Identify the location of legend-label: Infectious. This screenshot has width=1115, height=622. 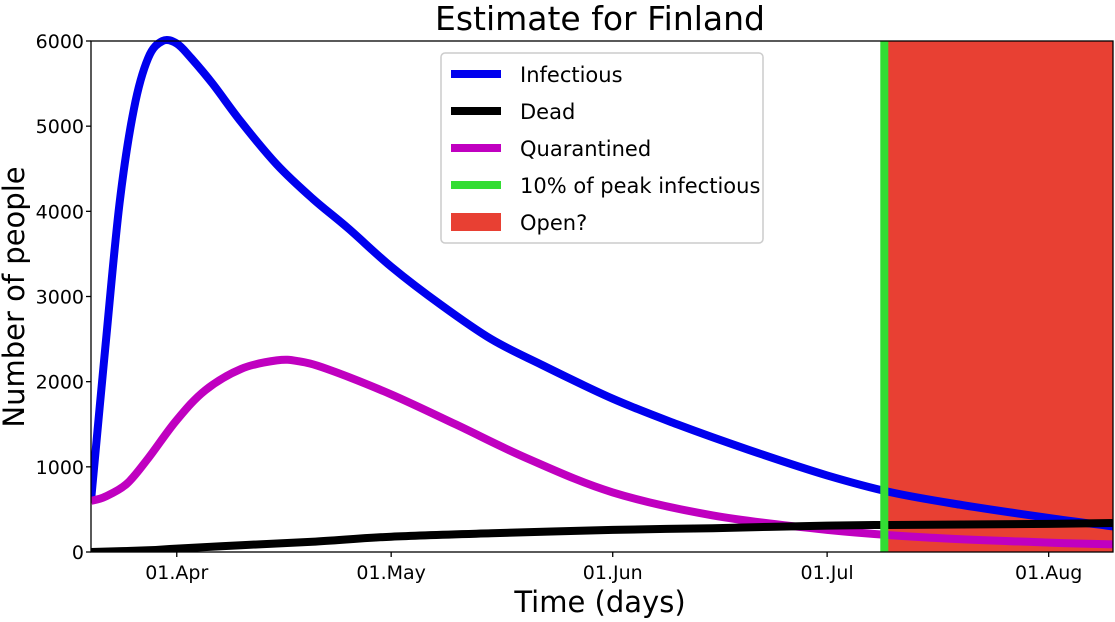
(571, 75).